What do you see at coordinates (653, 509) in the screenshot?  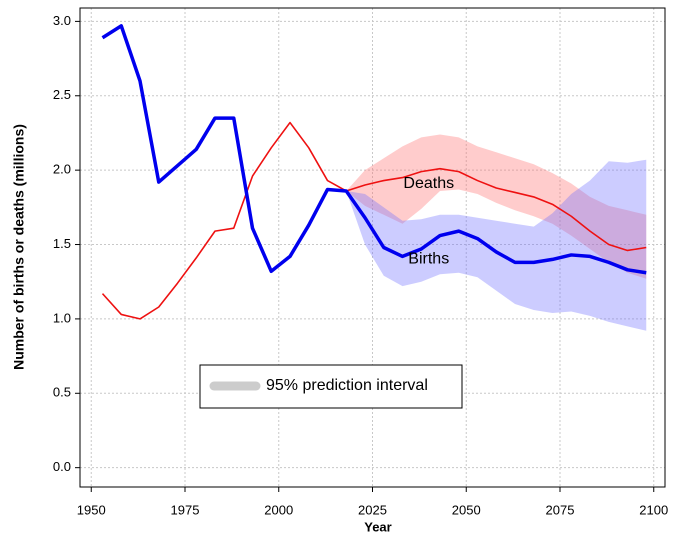 I see `x-tick-label: 2100` at bounding box center [653, 509].